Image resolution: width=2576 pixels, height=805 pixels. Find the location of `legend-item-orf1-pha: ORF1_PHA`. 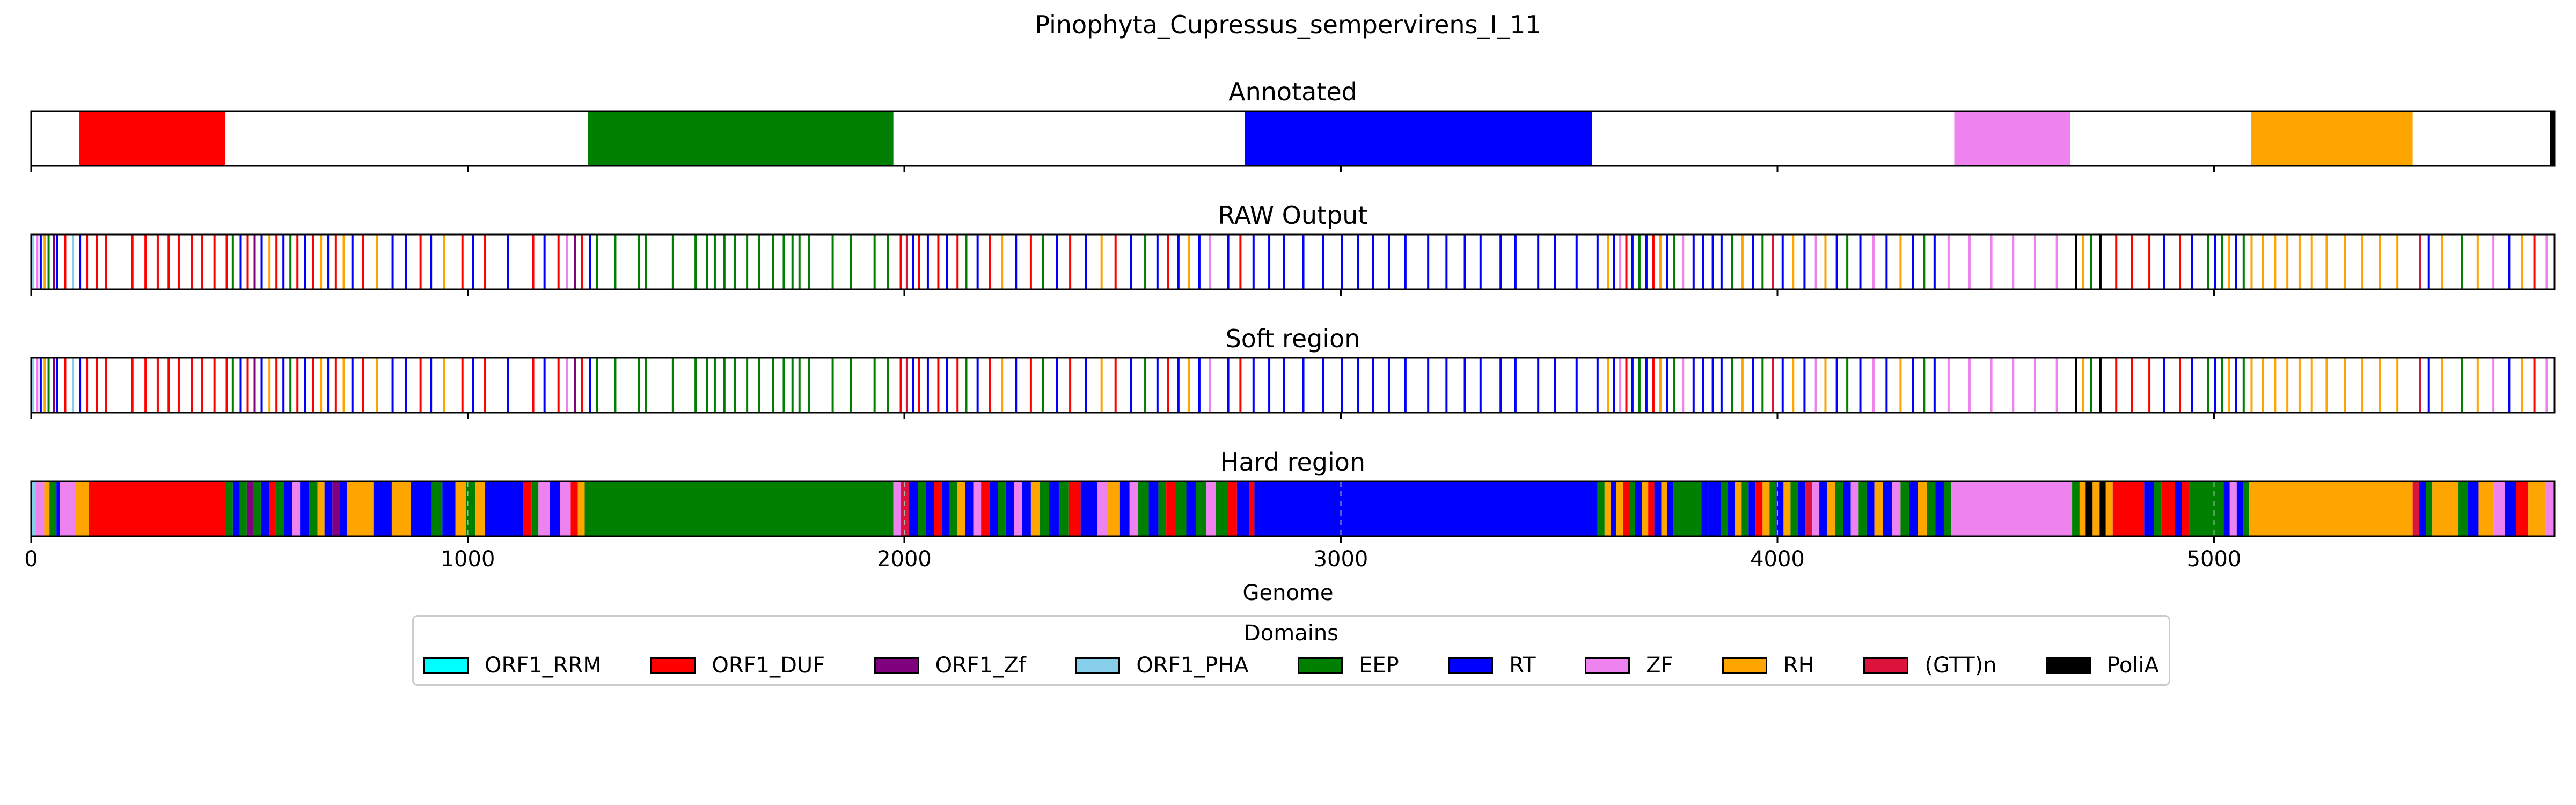

legend-item-orf1-pha: ORF1_PHA is located at coordinates (1162, 665).